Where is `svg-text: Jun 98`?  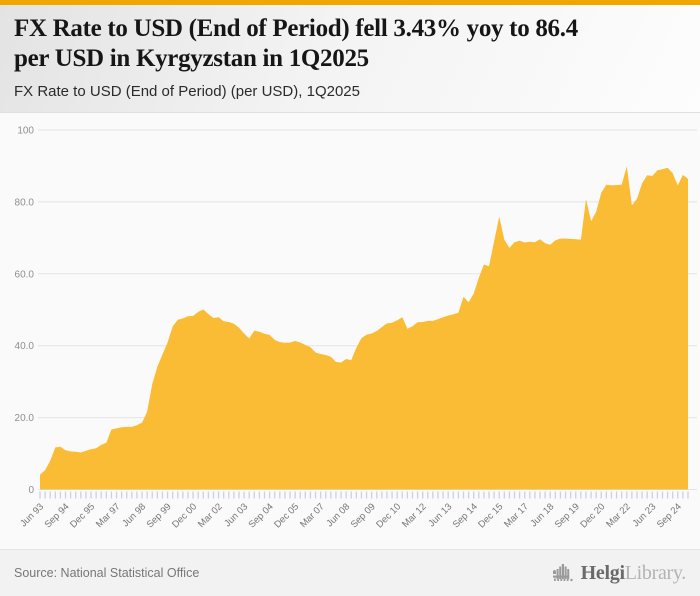
svg-text: Jun 98 is located at coordinates (134, 515).